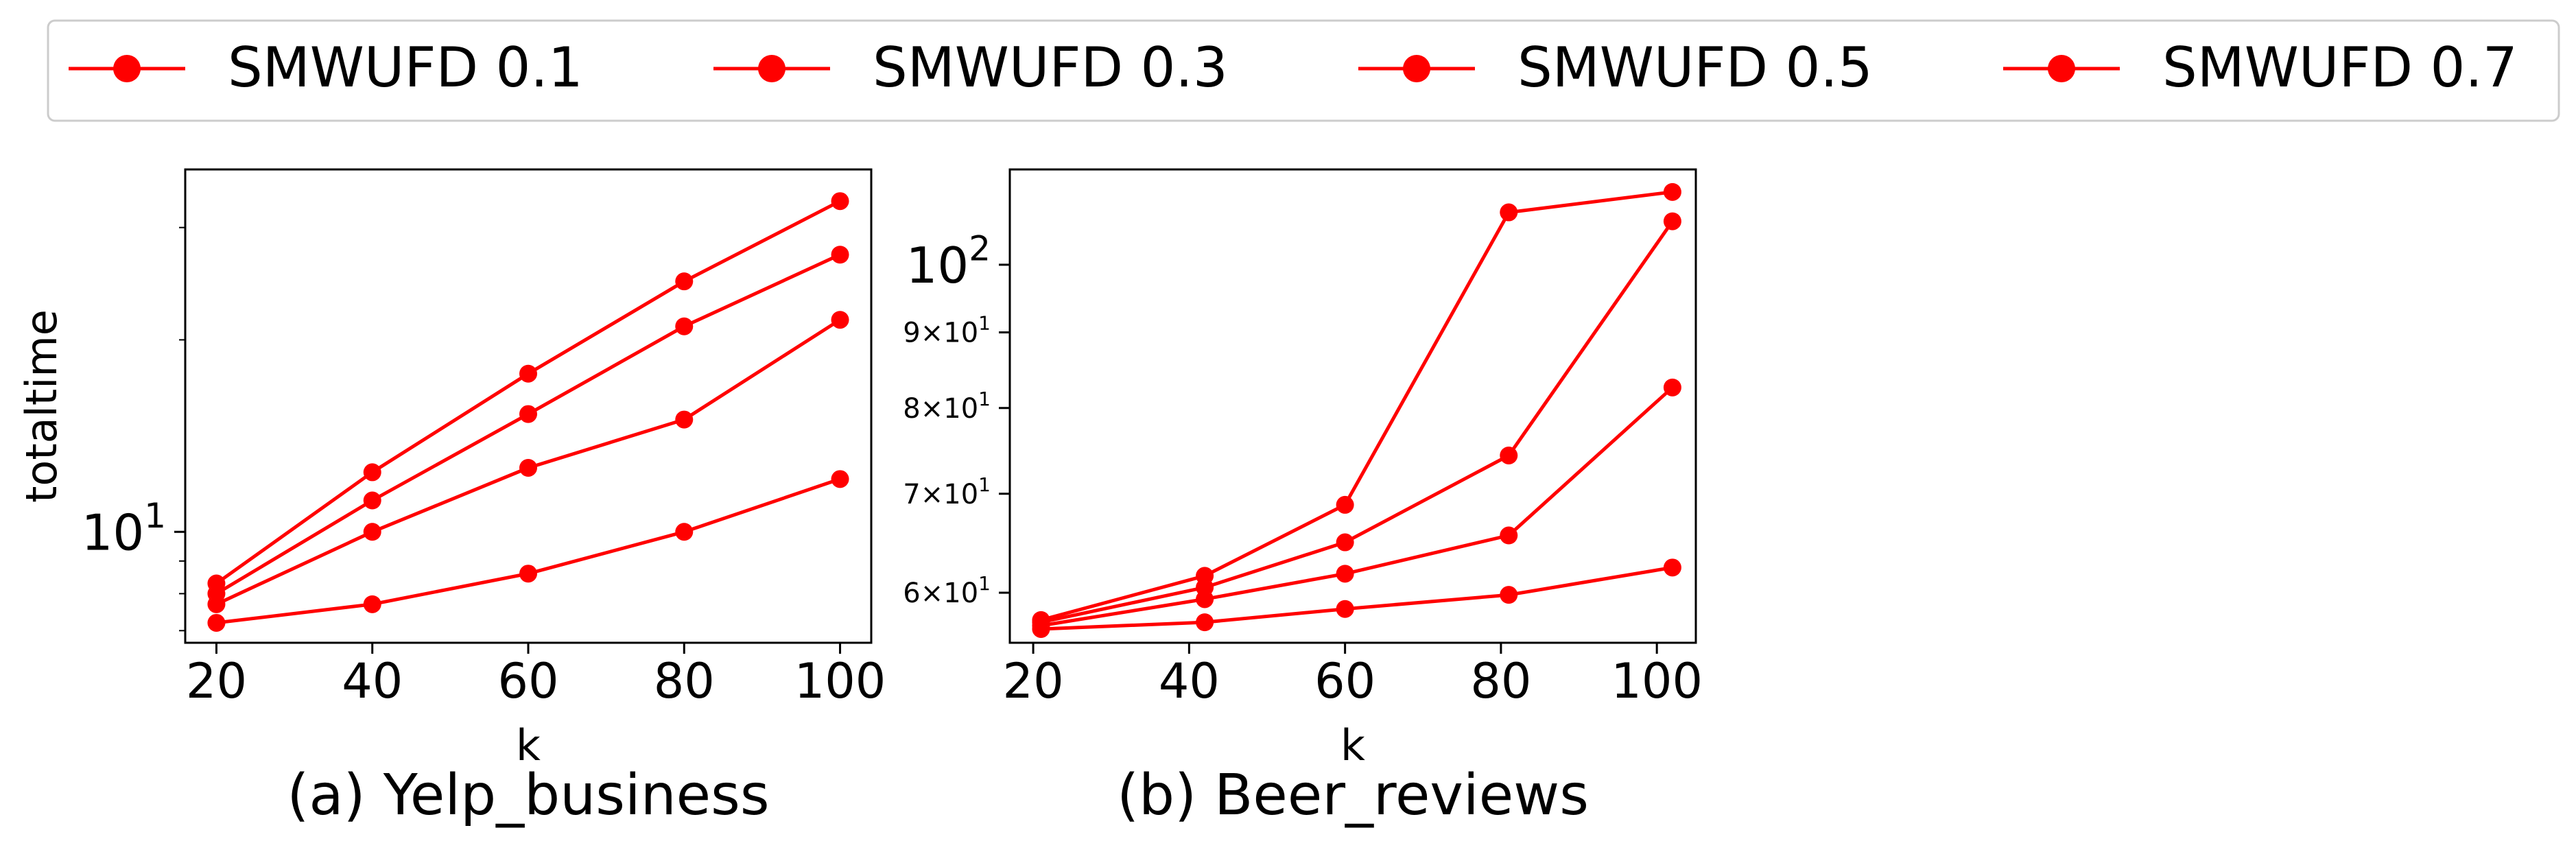 The image size is (2576, 852). What do you see at coordinates (1352, 745) in the screenshot?
I see `chart-b-xlabel: k` at bounding box center [1352, 745].